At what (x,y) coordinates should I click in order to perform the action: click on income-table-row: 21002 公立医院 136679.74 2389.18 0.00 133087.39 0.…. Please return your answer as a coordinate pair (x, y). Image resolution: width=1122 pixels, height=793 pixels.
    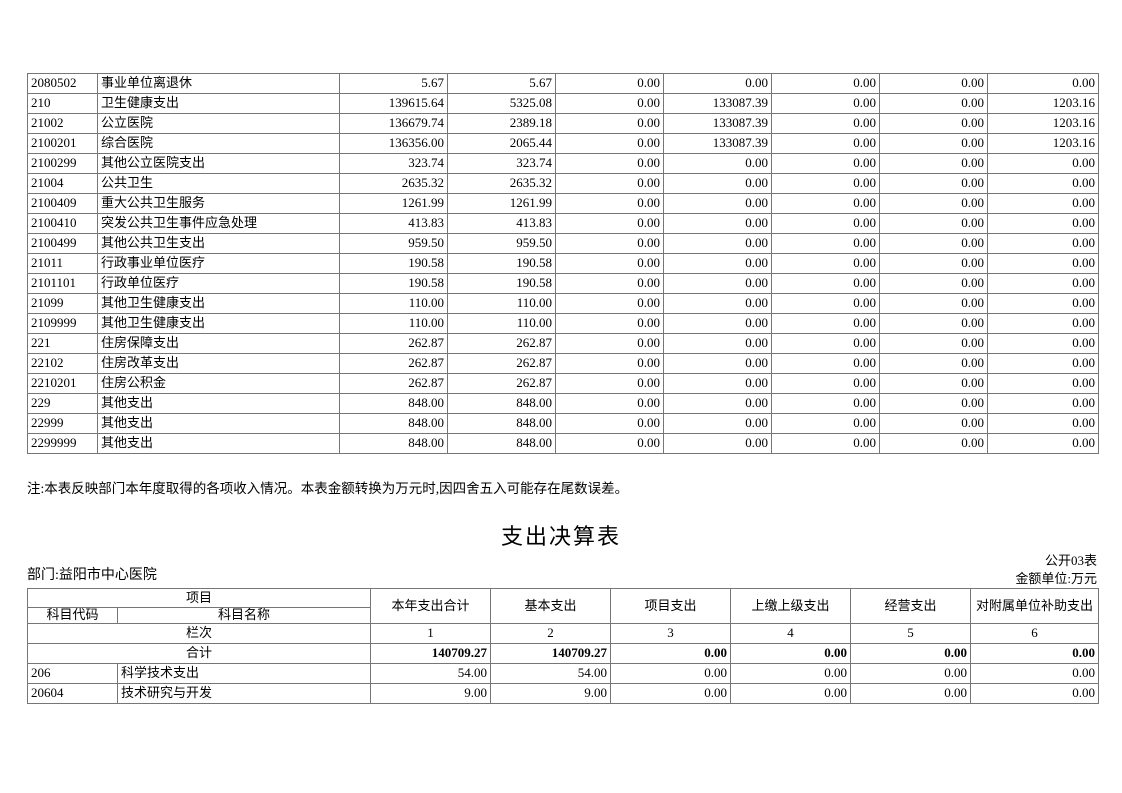
    Looking at the image, I should click on (563, 123).